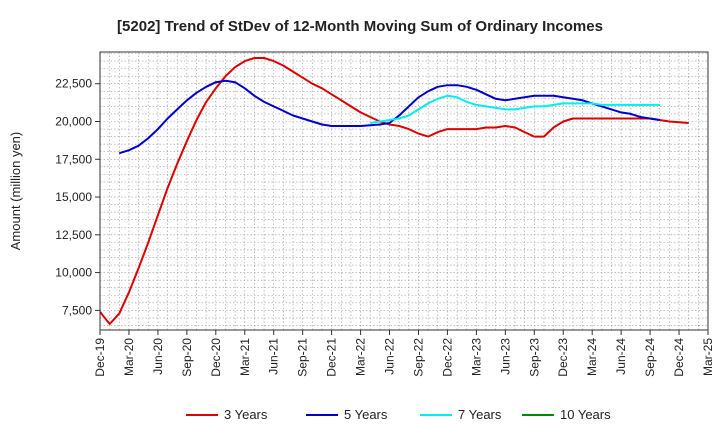 Image resolution: width=720 pixels, height=440 pixels. Describe the element at coordinates (158, 356) in the screenshot. I see `x-tick-label: Jun-20` at that location.